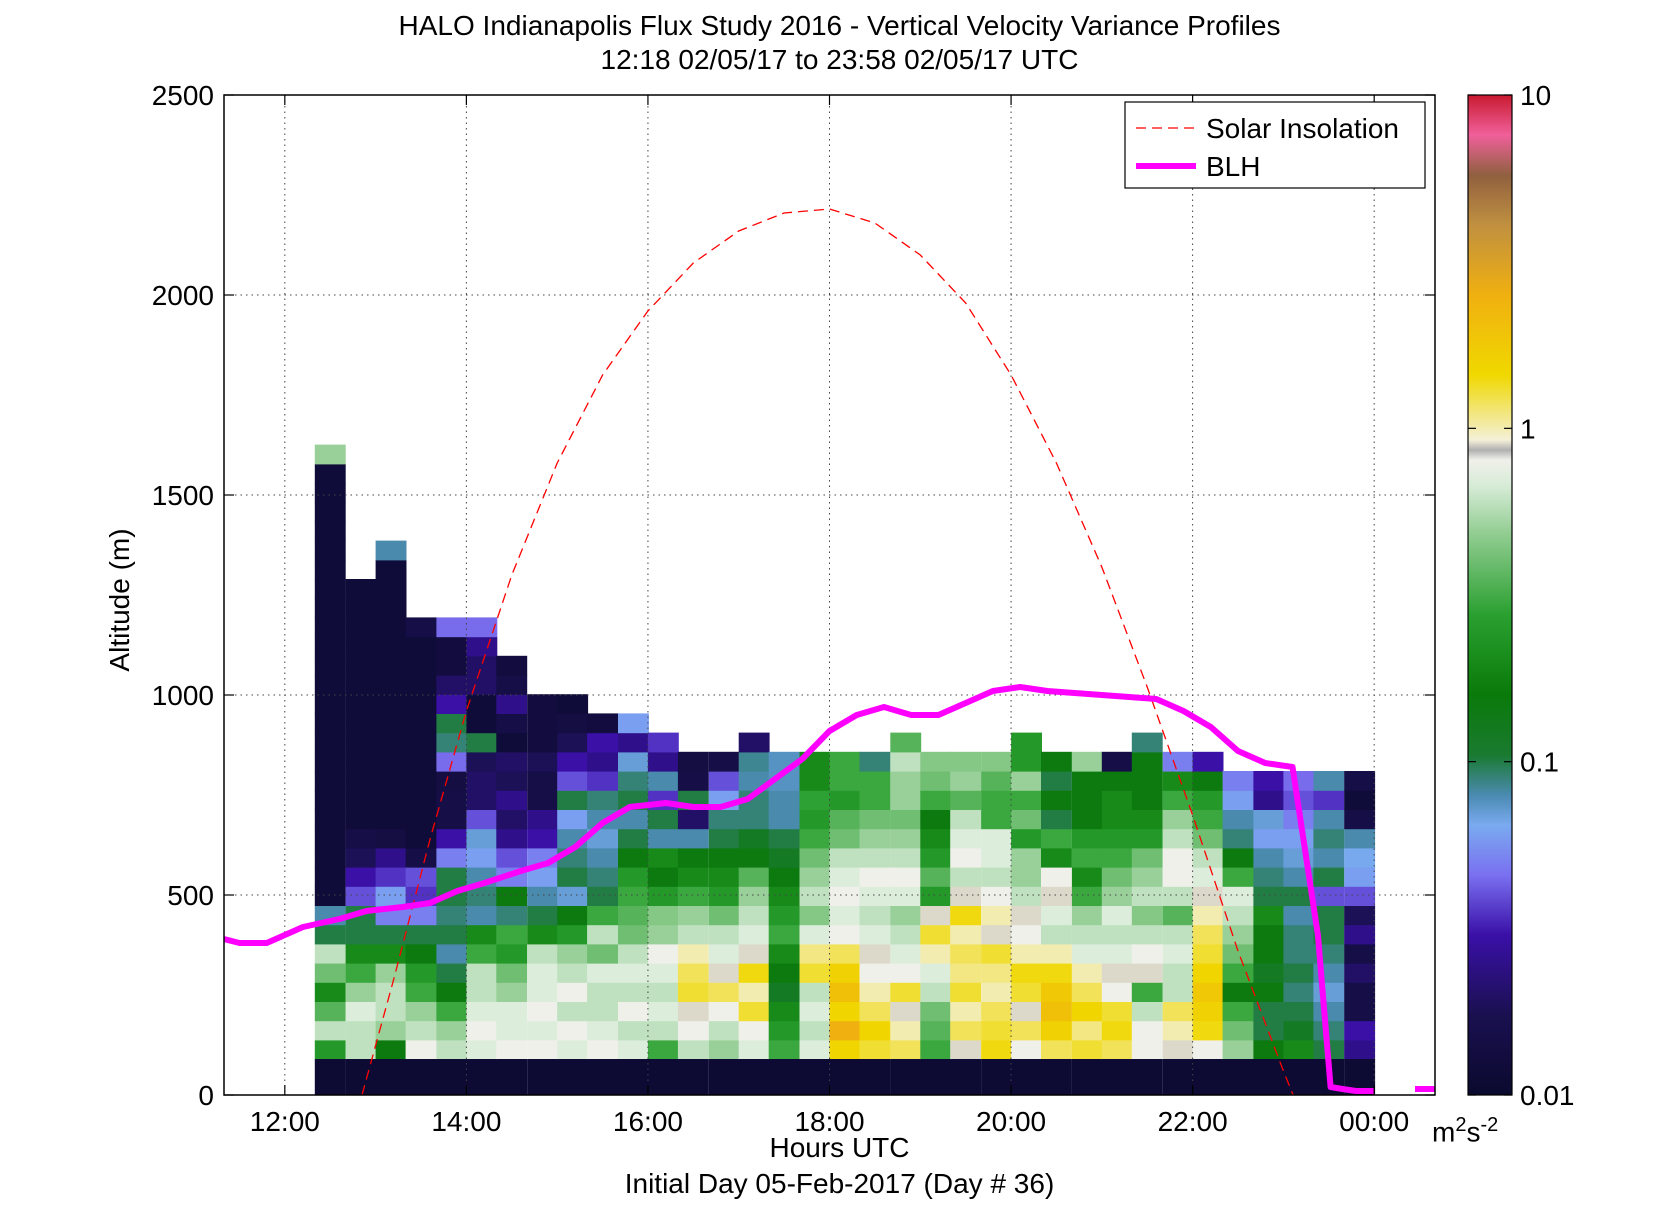  What do you see at coordinates (839, 59) in the screenshot?
I see `chart-subtitle: 12:18 02/05/17 to 23:58 02/05/17 UTC` at bounding box center [839, 59].